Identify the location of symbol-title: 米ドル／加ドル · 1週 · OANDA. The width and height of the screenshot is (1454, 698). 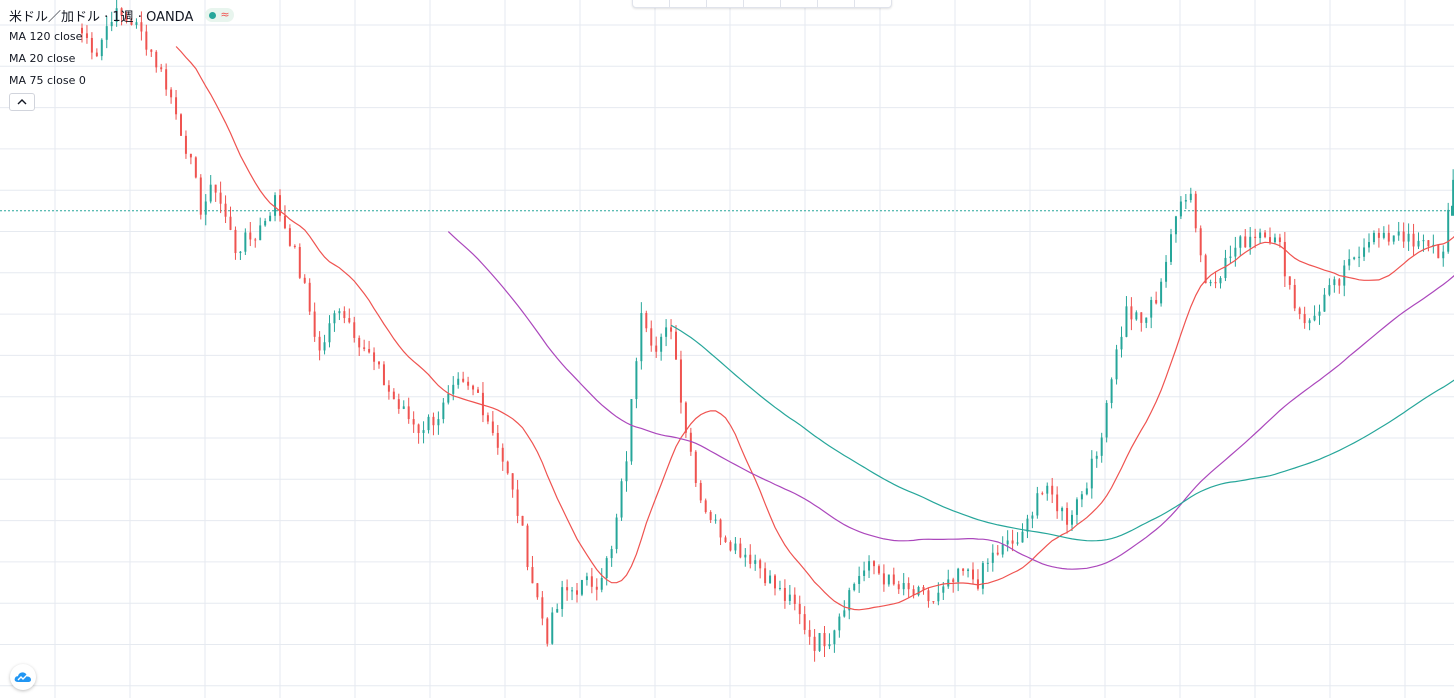
(101, 17).